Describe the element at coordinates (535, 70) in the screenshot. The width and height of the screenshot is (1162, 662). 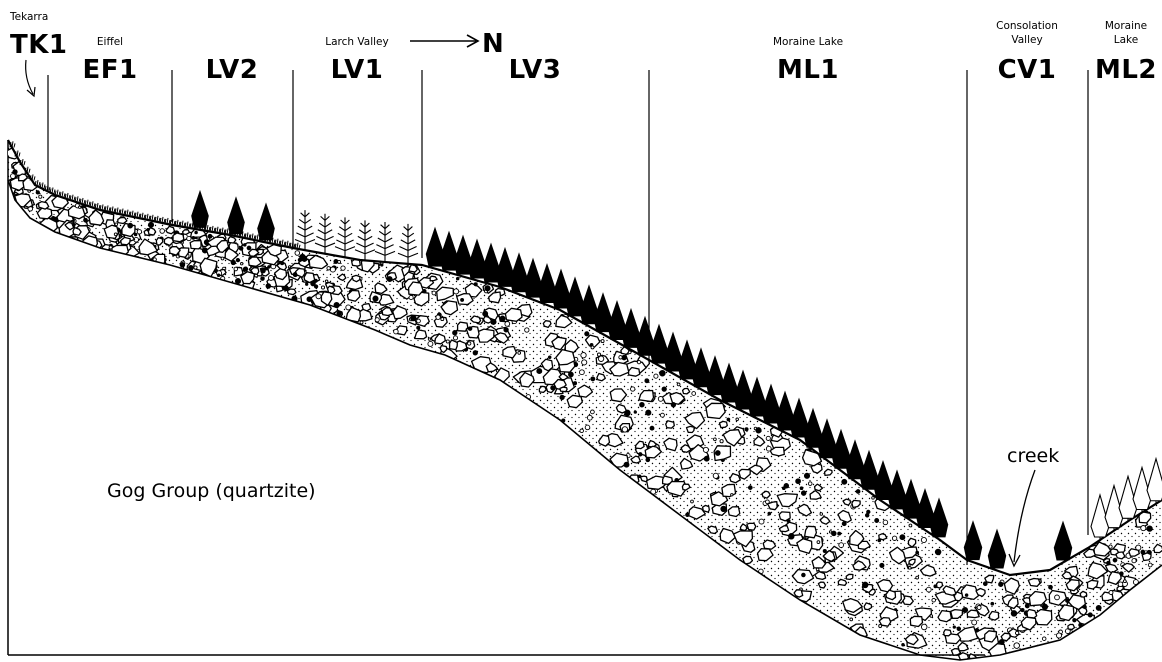
I see `site-code-lv3: LV3` at that location.